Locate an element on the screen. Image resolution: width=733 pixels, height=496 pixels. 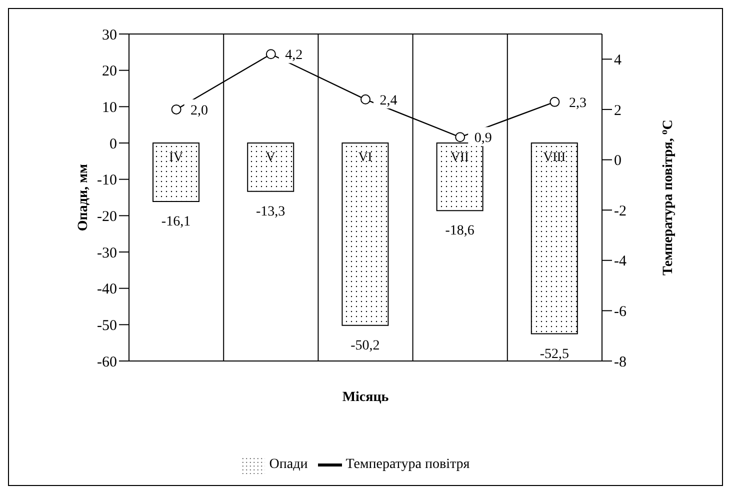
y-tick-label: 0 is located at coordinates (113, 144).